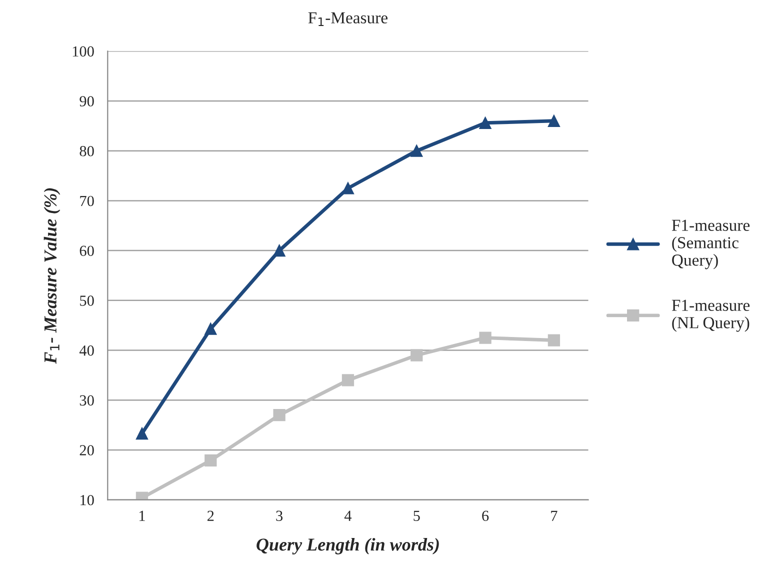 The image size is (769, 568). What do you see at coordinates (87, 101) in the screenshot?
I see `y-tick-label: 90` at bounding box center [87, 101].